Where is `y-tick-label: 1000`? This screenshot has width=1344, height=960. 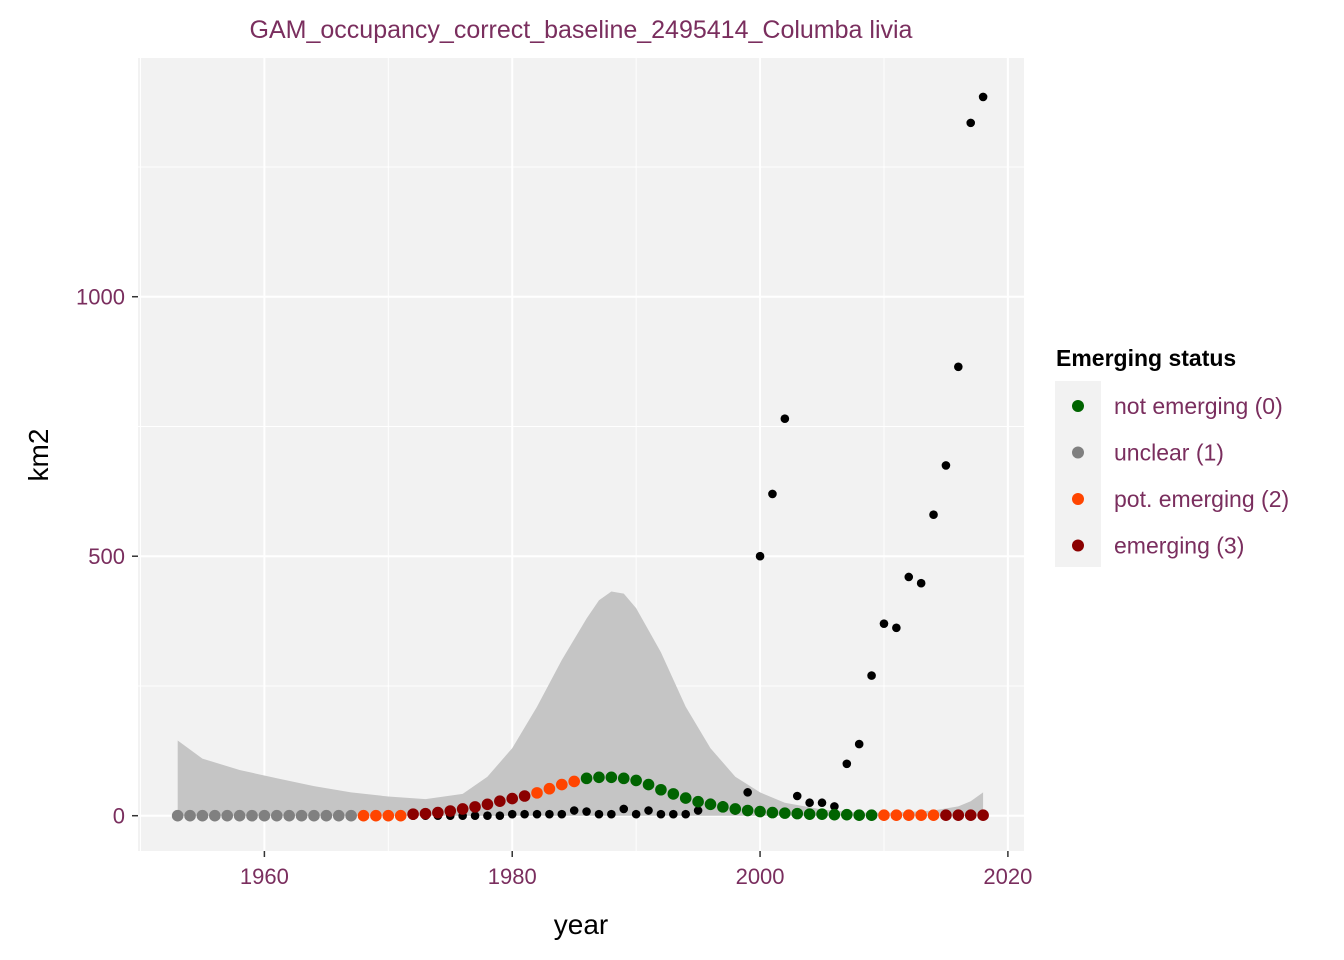
y-tick-label: 1000 is located at coordinates (100, 297).